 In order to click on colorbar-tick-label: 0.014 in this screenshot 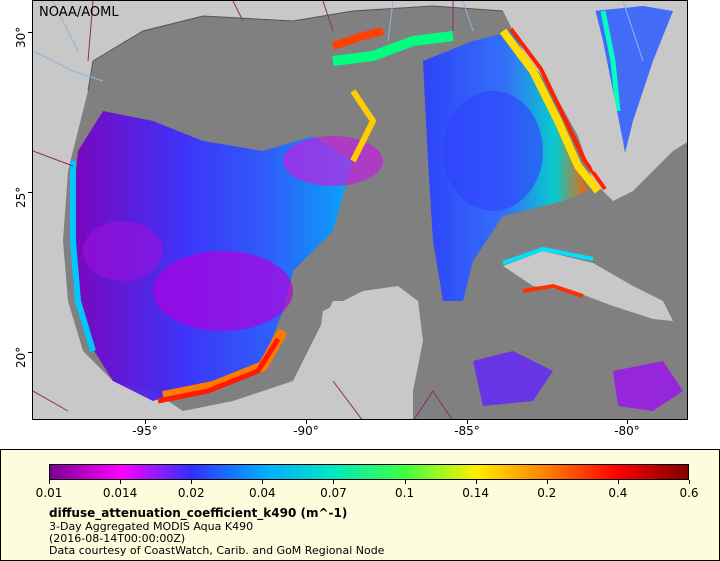, I will do `click(120, 493)`.